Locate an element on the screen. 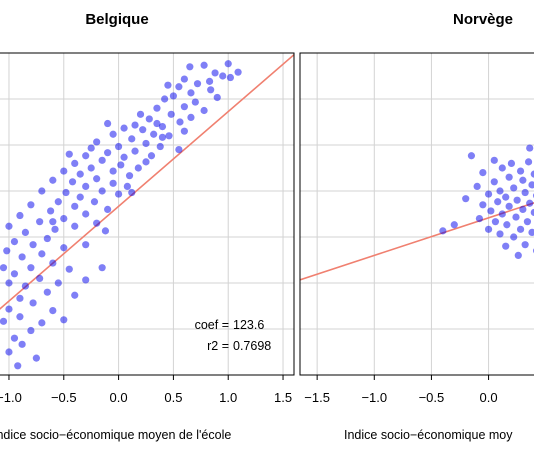 The image size is (534, 452). x-tick-label-norvege: −0.5 is located at coordinates (432, 397).